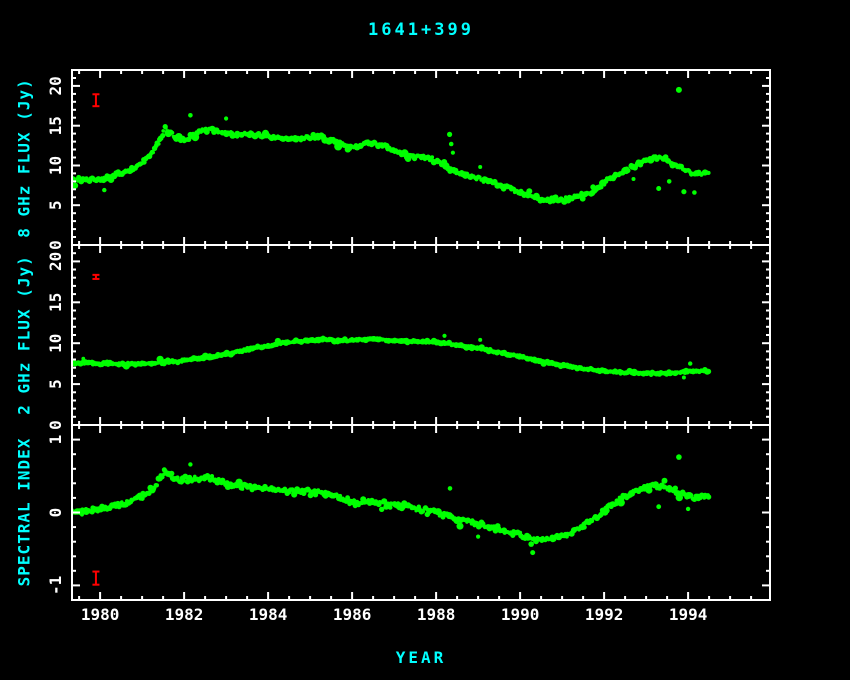 This screenshot has height=680, width=850. Describe the element at coordinates (604, 614) in the screenshot. I see `svg-text: 1992` at that location.